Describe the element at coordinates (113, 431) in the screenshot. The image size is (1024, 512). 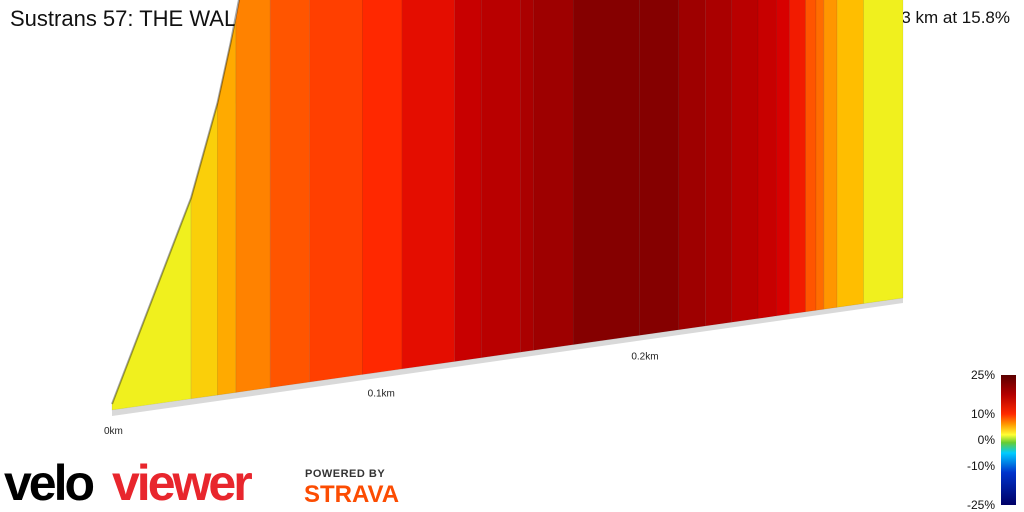
I see `distance-tick-label: 0km` at that location.